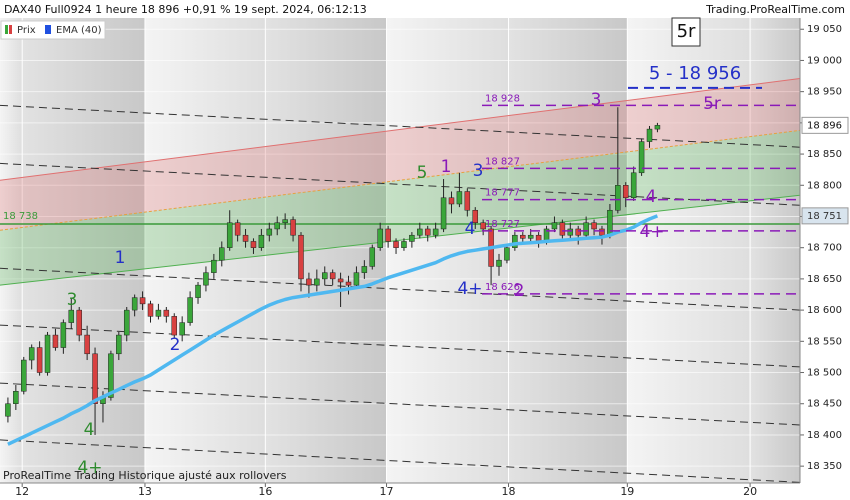 Image resolution: width=850 pixels, height=500 pixels. What do you see at coordinates (824, 29) in the screenshot?
I see `y-tick-label: 19 050` at bounding box center [824, 29].